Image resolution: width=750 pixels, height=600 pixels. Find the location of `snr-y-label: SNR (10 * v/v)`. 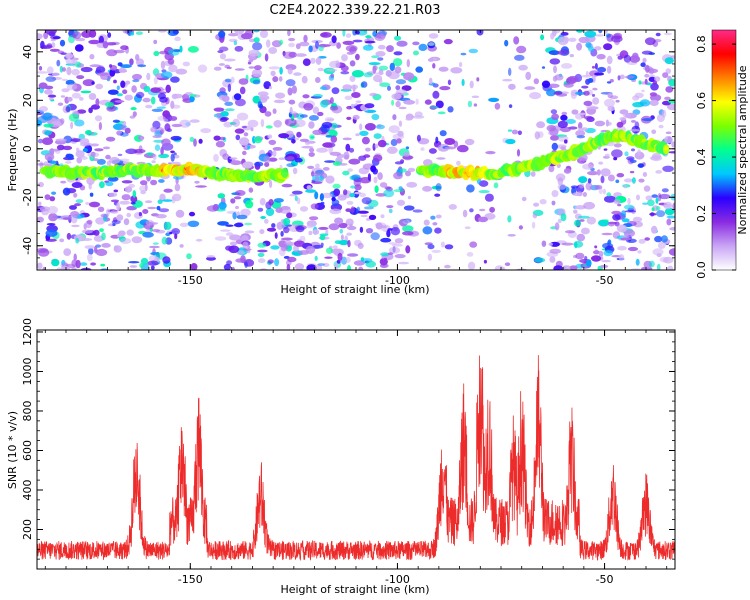

snr-y-label: SNR (10 * v/v) is located at coordinates (12, 450).